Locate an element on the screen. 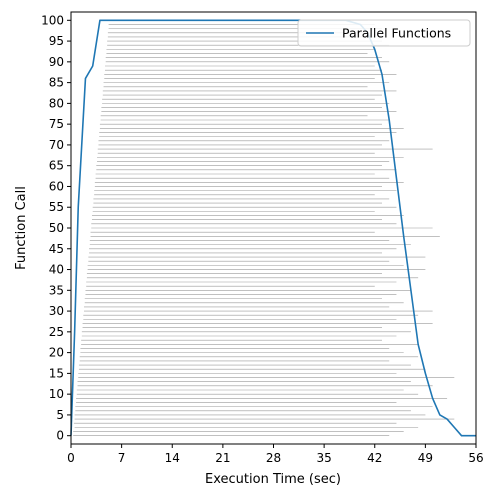 The width and height of the screenshot is (500, 504). y-tick-label: 0 is located at coordinates (60, 436).